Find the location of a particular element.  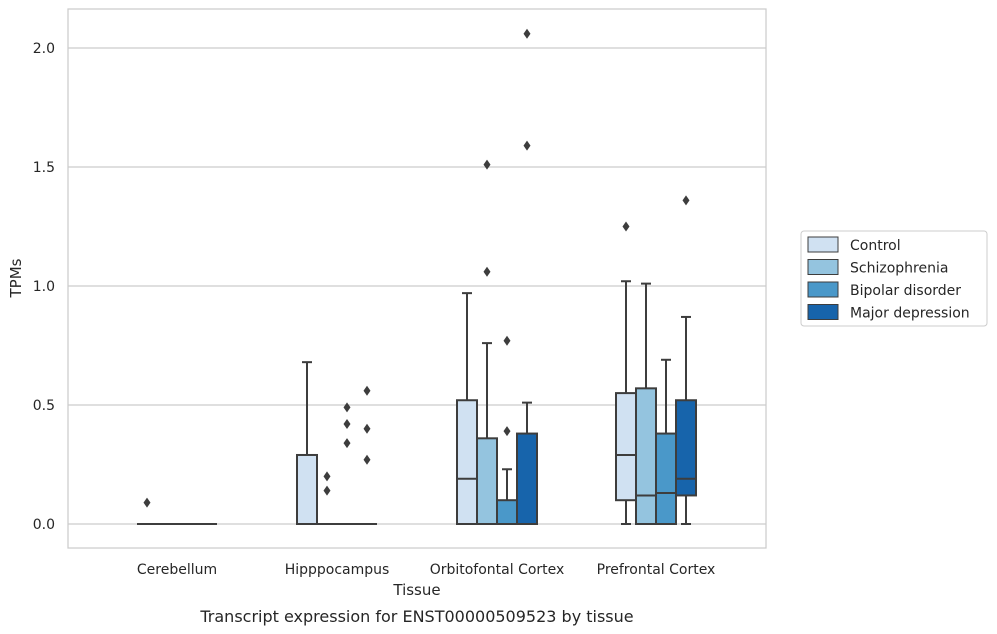

x-tick-label: Orbitofontal Cortex is located at coordinates (497, 570).